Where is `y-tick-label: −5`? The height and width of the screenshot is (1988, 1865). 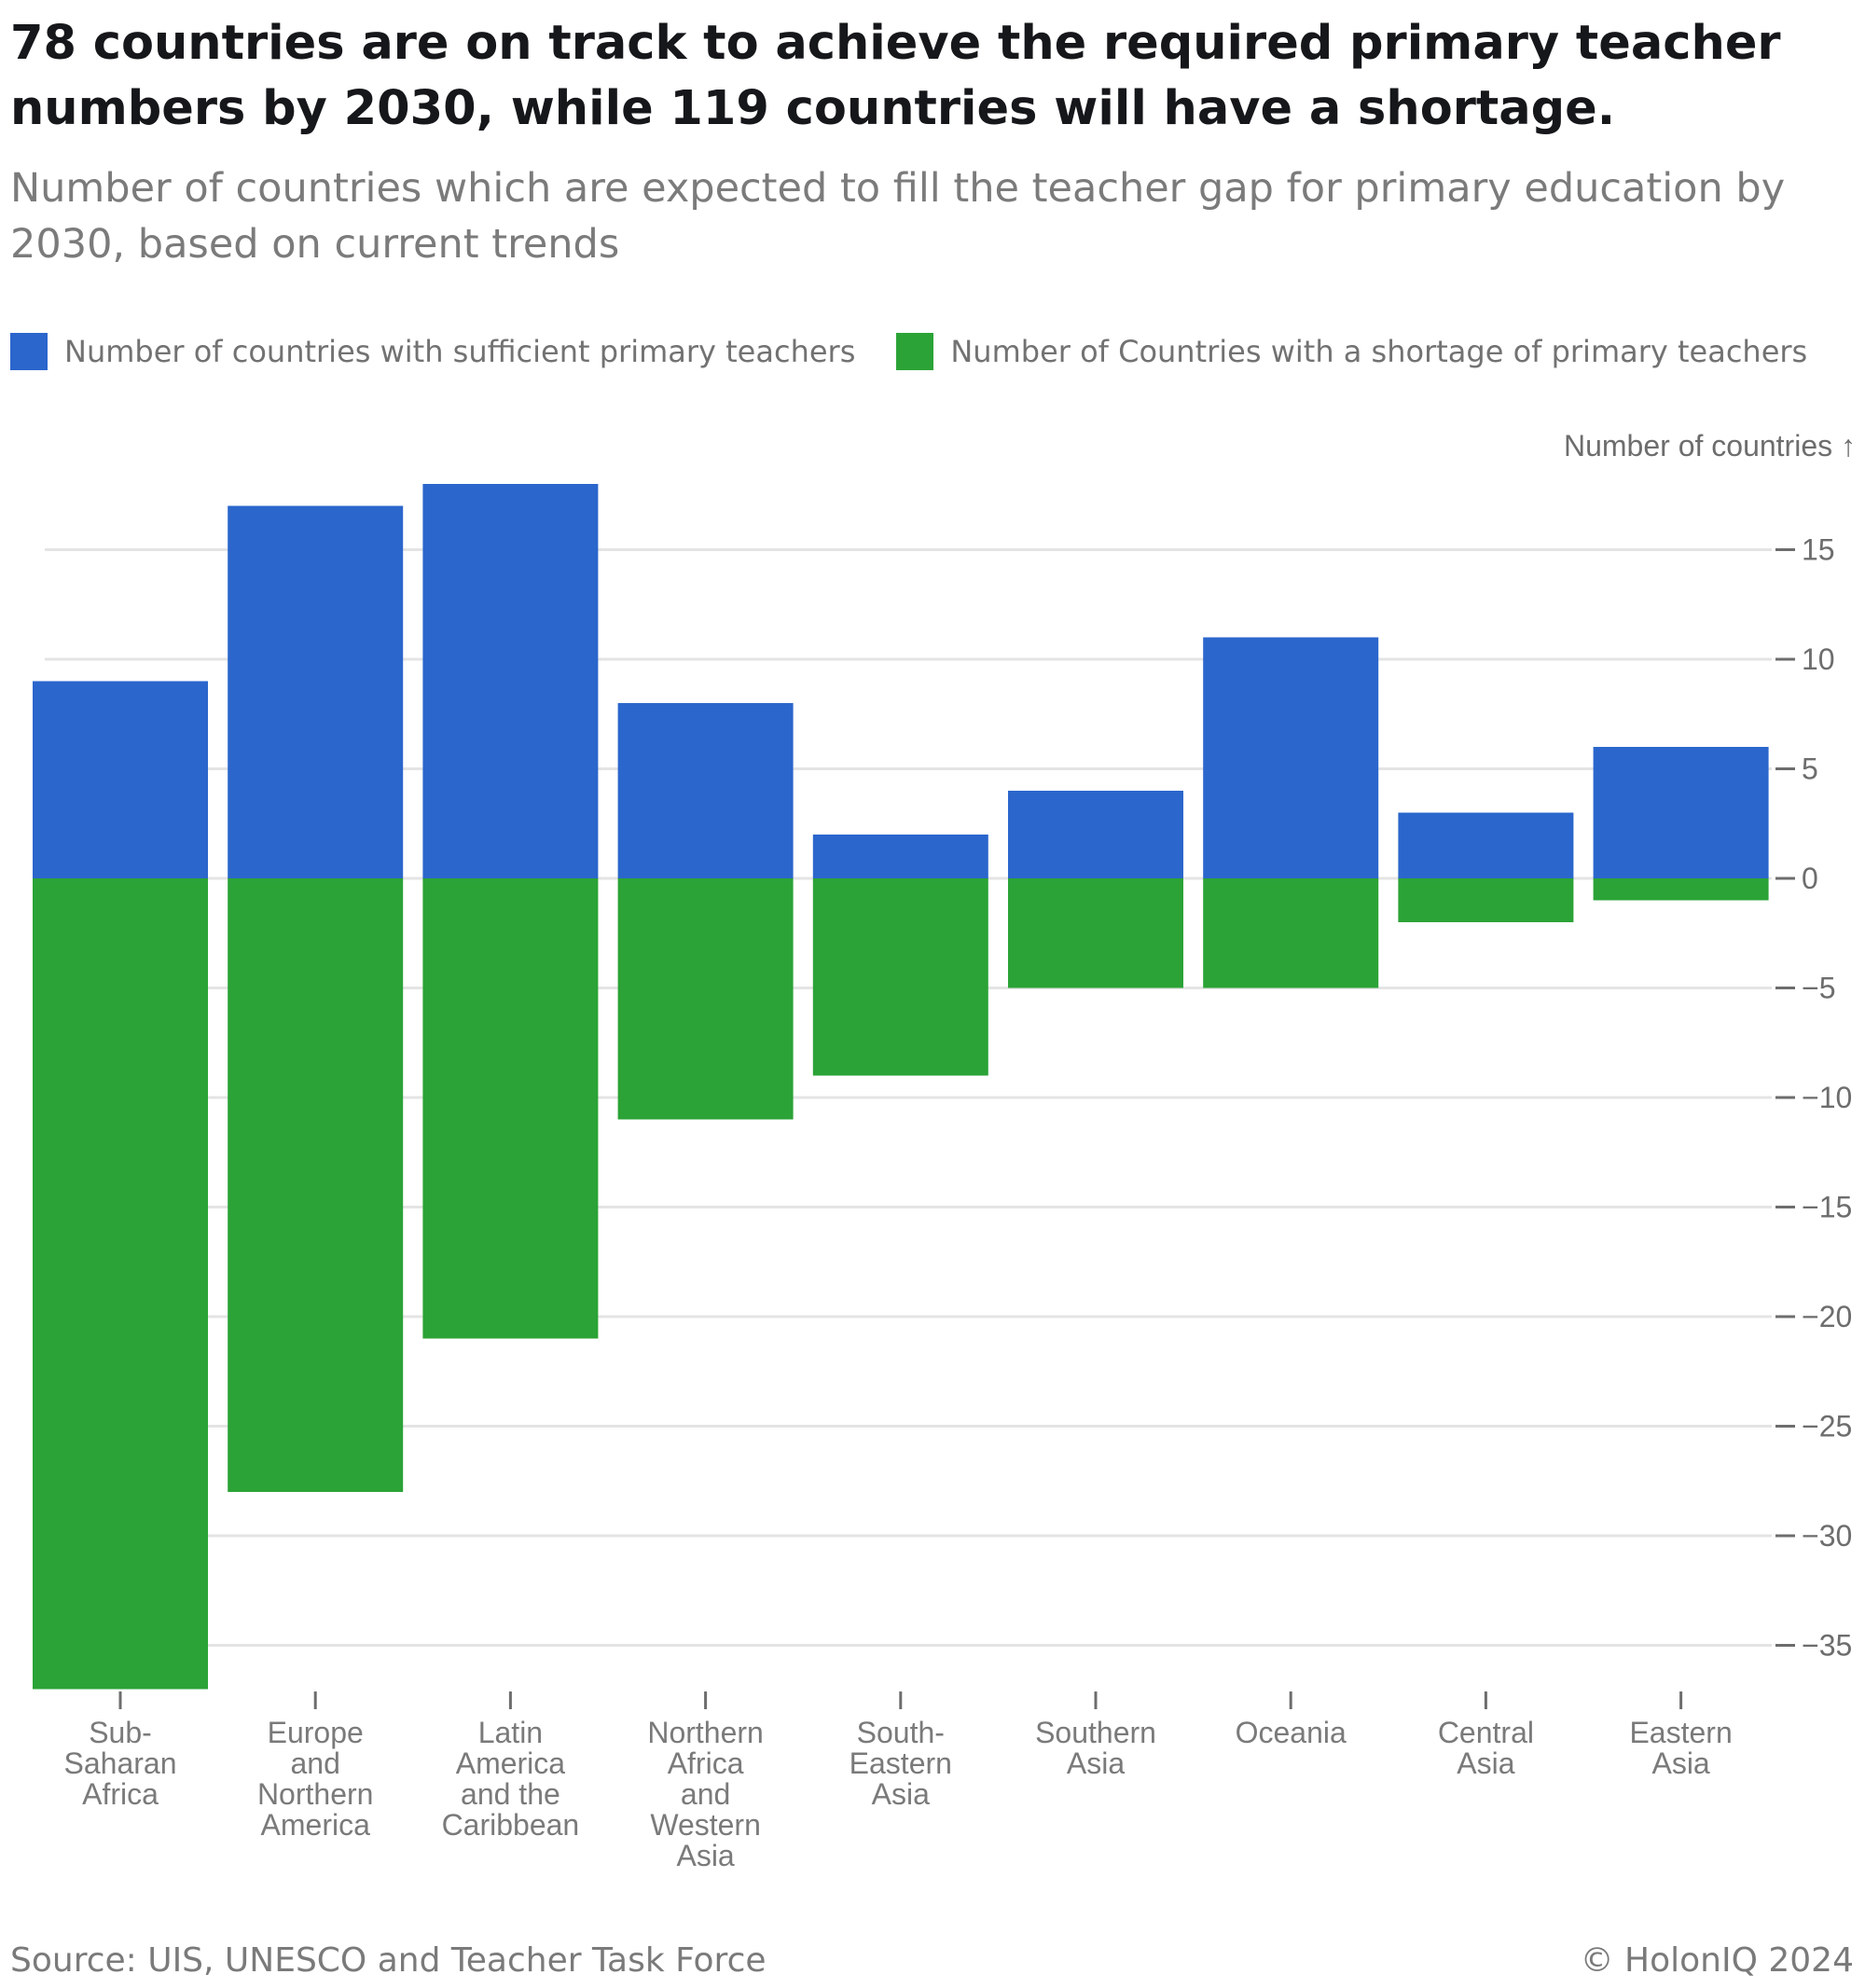 y-tick-label: −5 is located at coordinates (1819, 988).